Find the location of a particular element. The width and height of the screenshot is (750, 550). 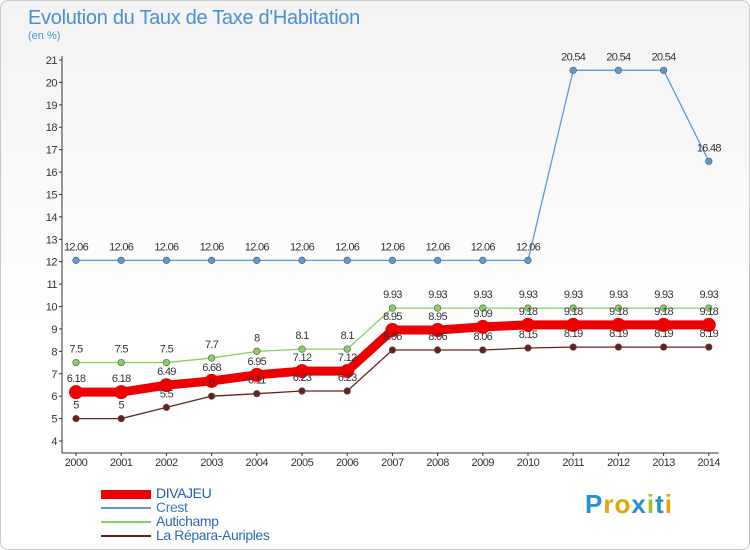

y-tick-label: 6 is located at coordinates (54, 397).